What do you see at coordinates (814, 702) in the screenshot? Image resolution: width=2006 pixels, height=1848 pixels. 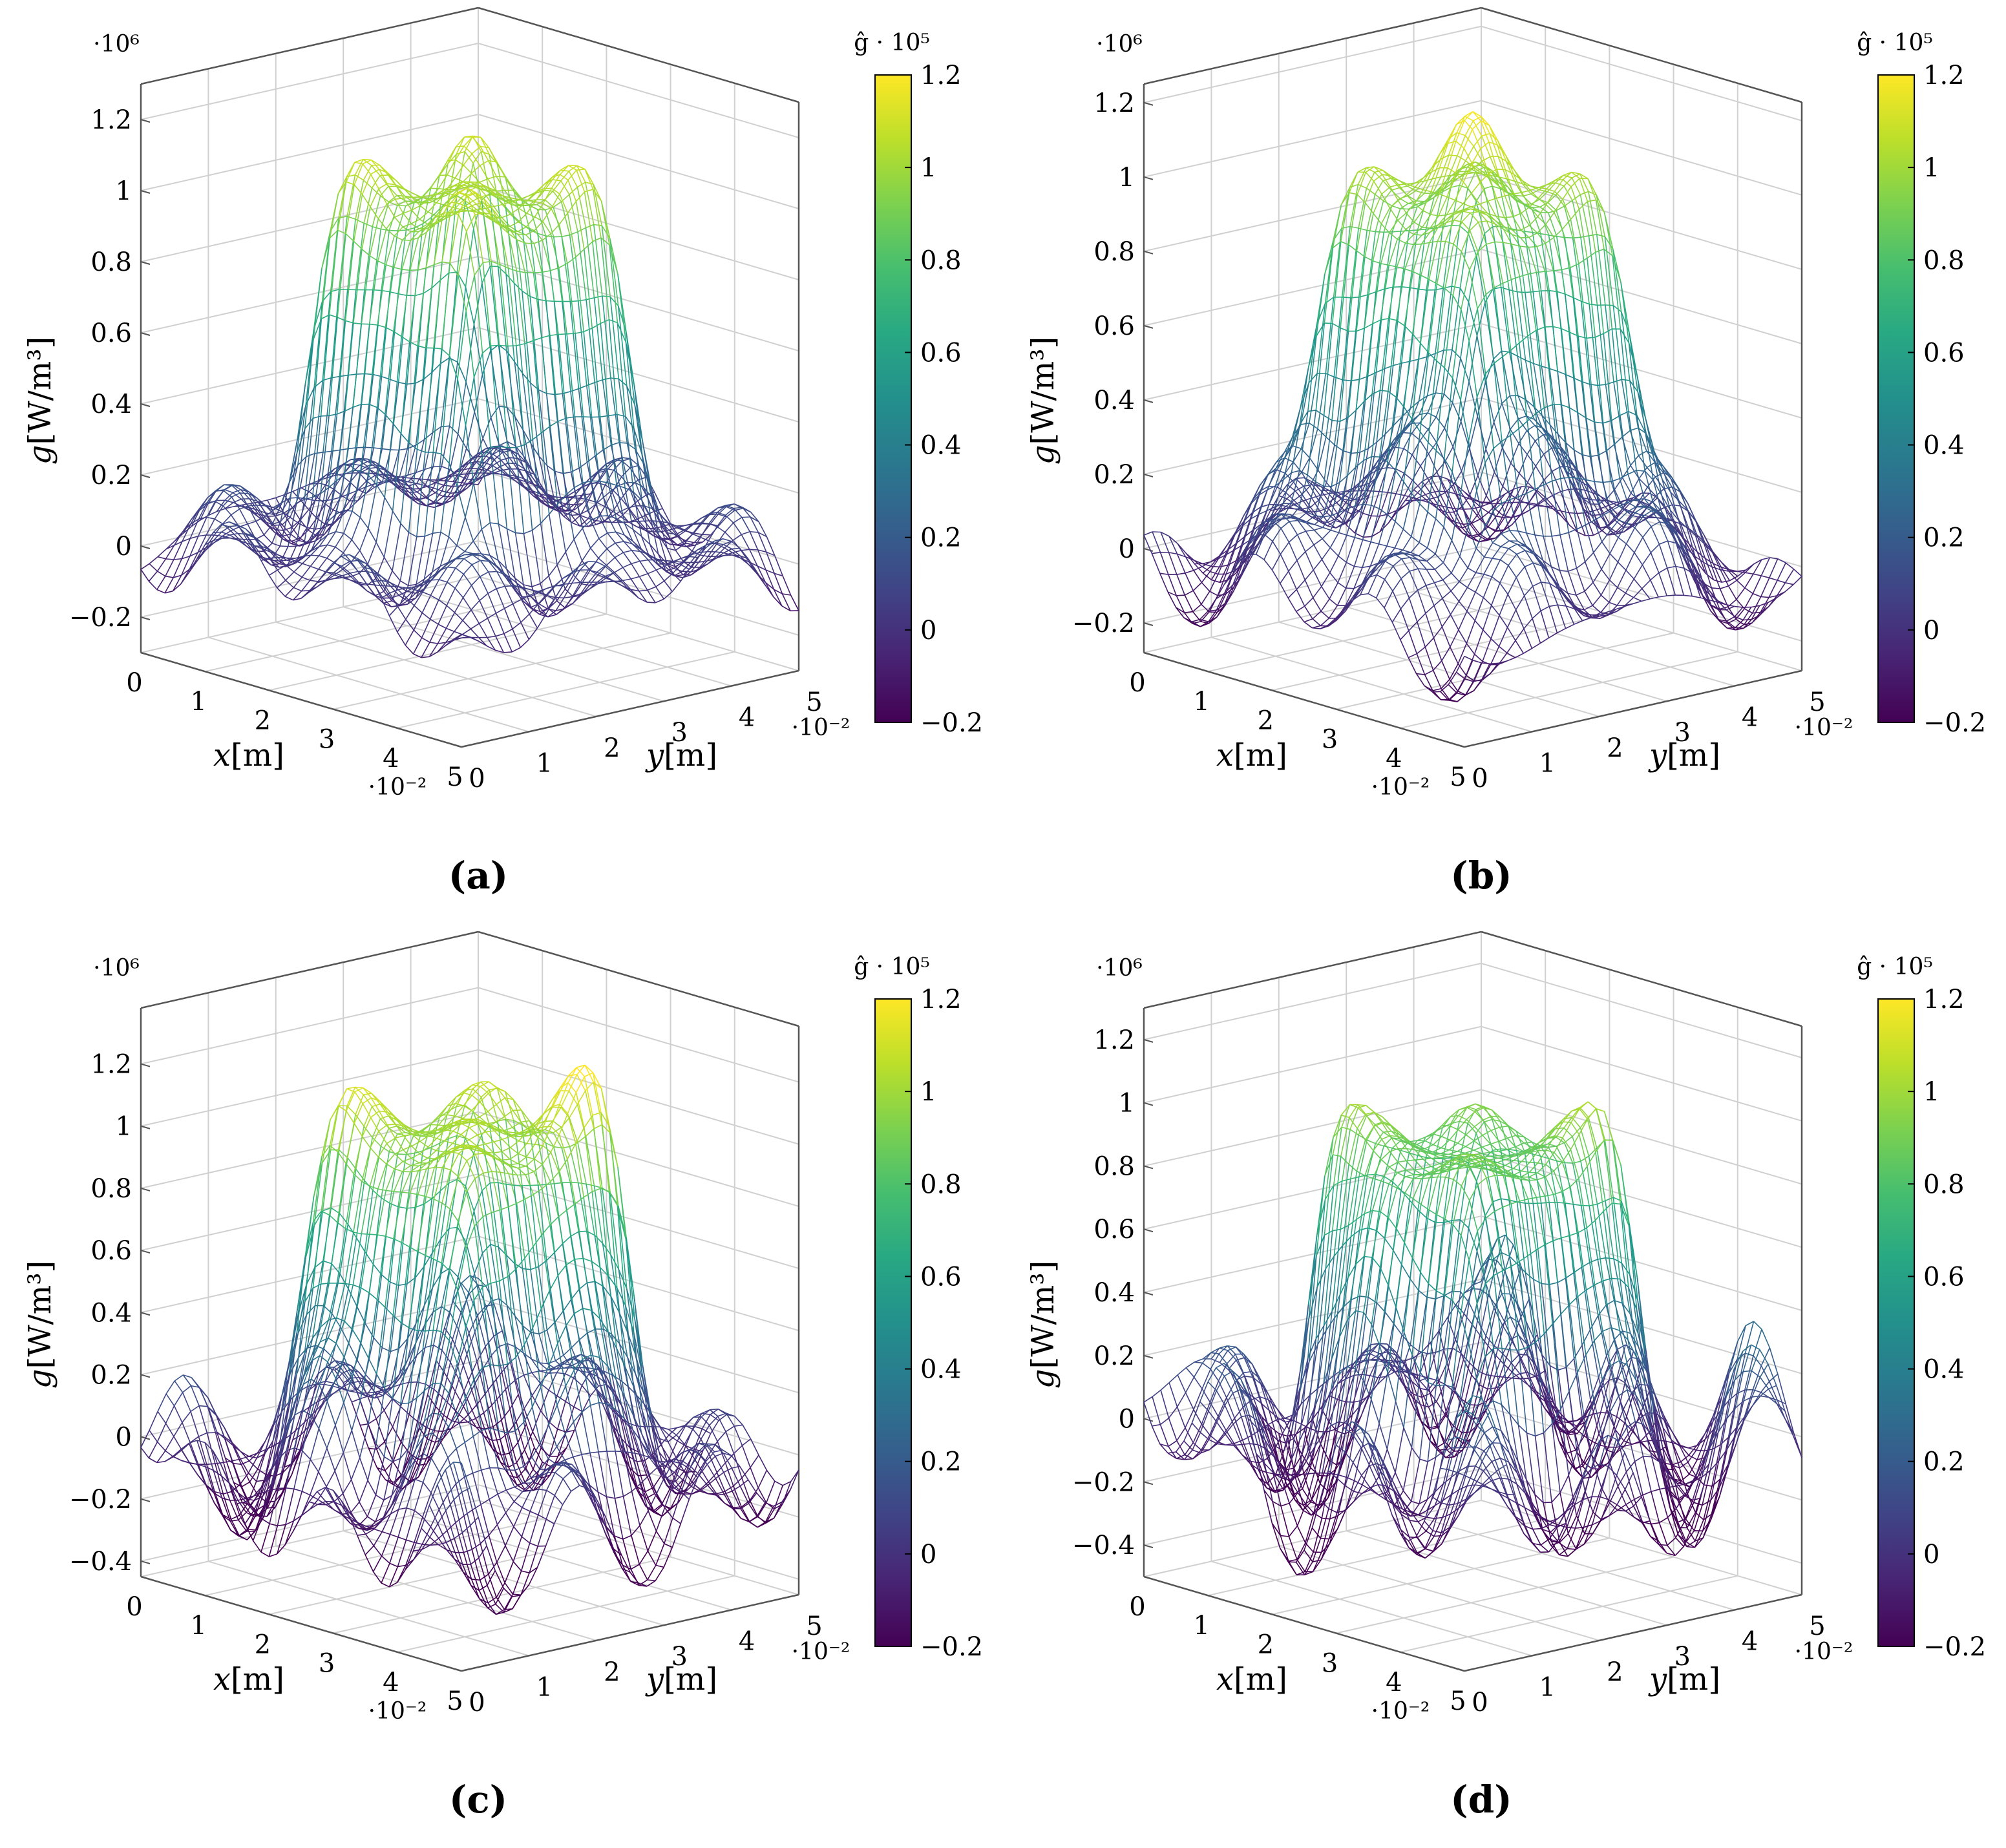 I see `y-tick-label: 5` at bounding box center [814, 702].